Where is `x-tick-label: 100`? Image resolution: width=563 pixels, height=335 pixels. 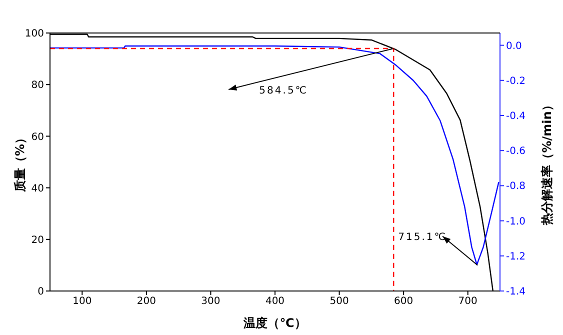
x-tick-label: 100 is located at coordinates (82, 302).